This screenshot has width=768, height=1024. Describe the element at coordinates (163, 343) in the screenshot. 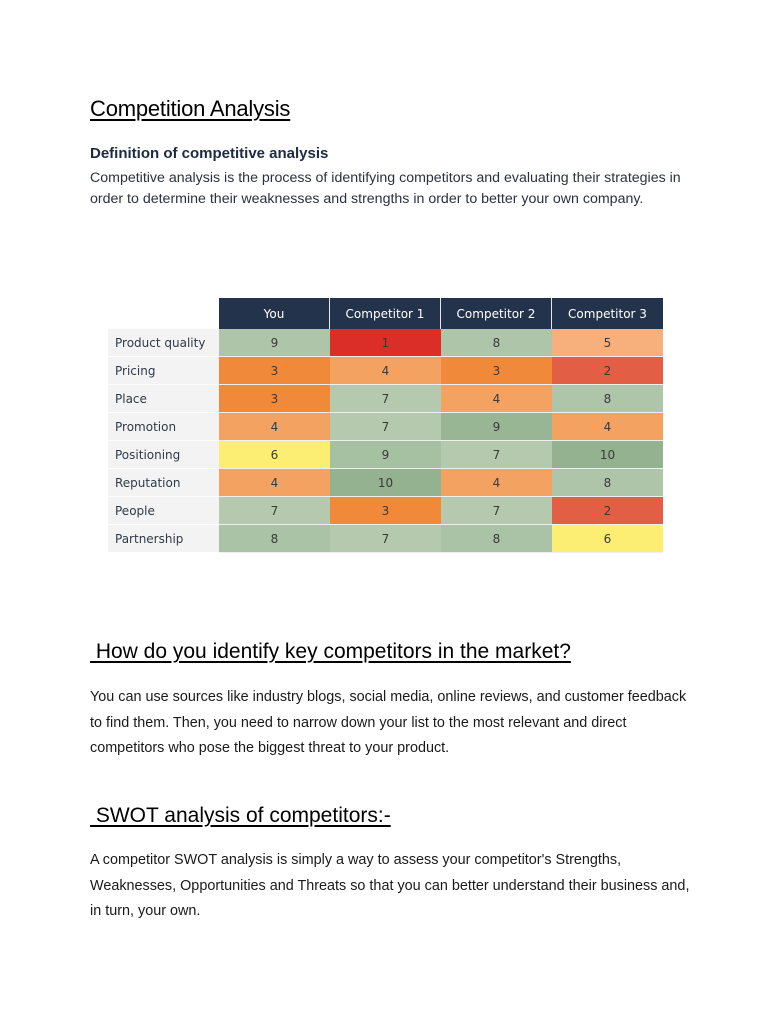

I see `row-label: Product quality` at that location.